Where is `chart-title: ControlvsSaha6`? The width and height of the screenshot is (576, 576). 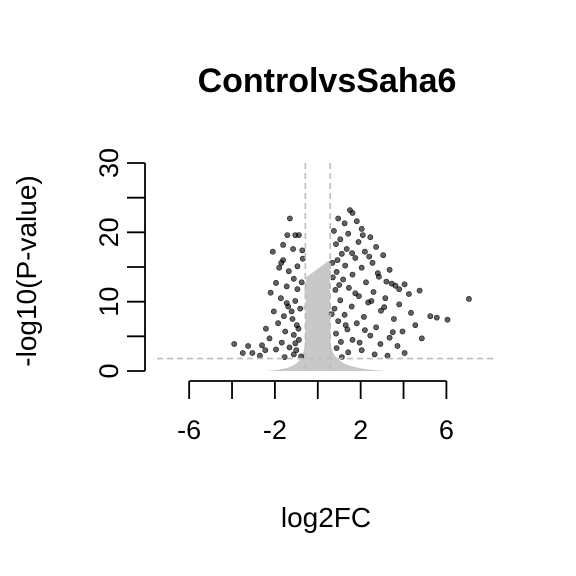 chart-title: ControlvsSaha6 is located at coordinates (327, 81).